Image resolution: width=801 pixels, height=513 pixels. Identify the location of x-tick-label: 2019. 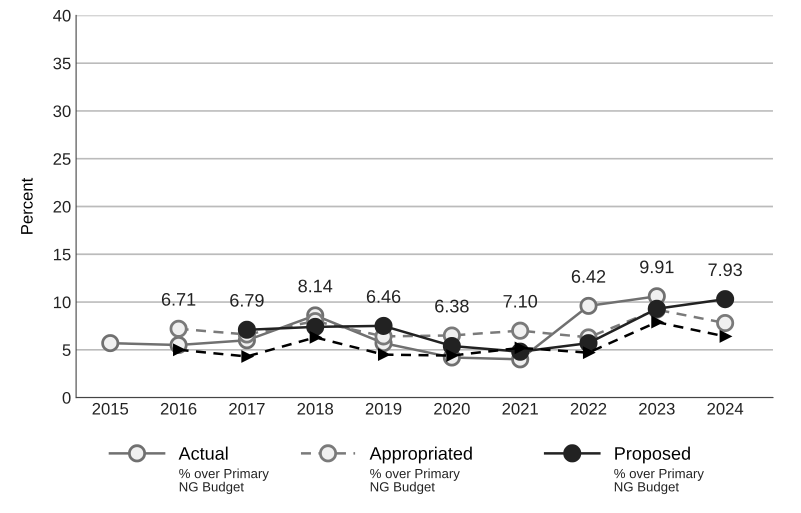
(384, 408).